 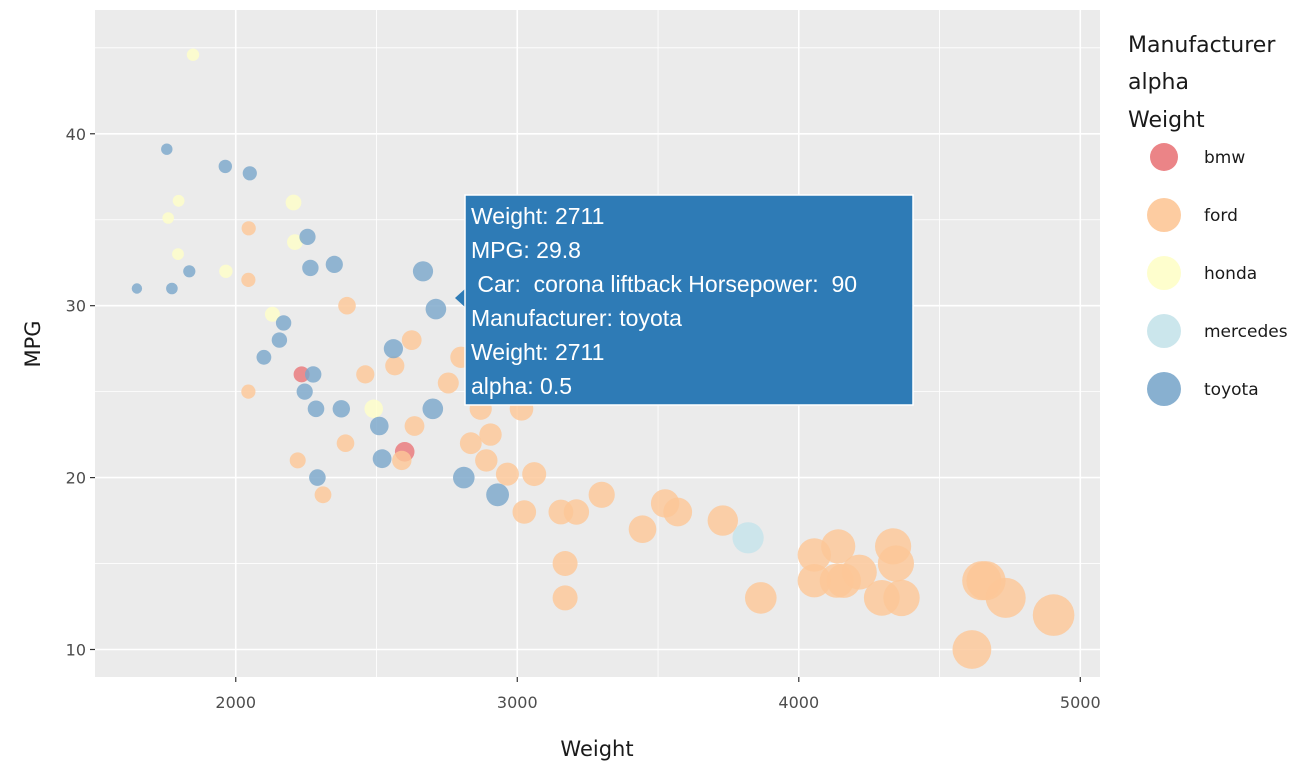 What do you see at coordinates (1080, 702) in the screenshot?
I see `x-tick-label: 5000` at bounding box center [1080, 702].